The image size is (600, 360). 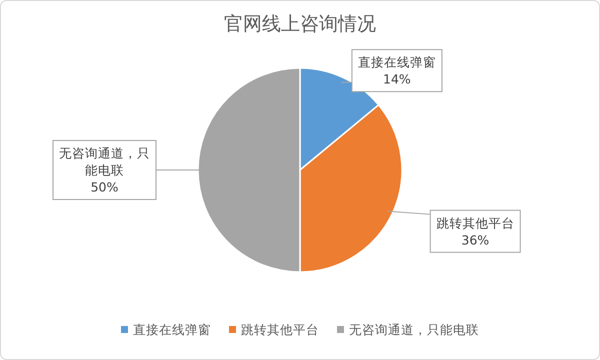 What do you see at coordinates (280, 329) in the screenshot?
I see `legend-label: 跳转其他平台` at bounding box center [280, 329].